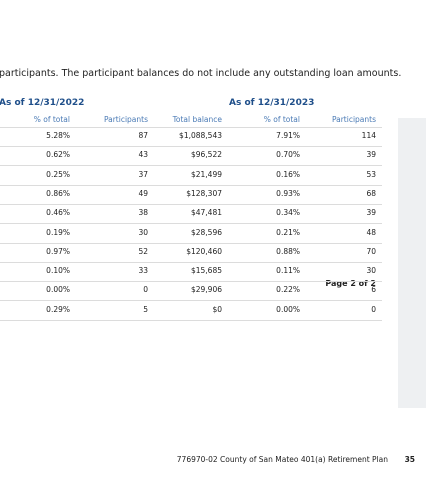 The width and height of the screenshot is (426, 480). I want to click on table-cell: 38, so click(143, 213).